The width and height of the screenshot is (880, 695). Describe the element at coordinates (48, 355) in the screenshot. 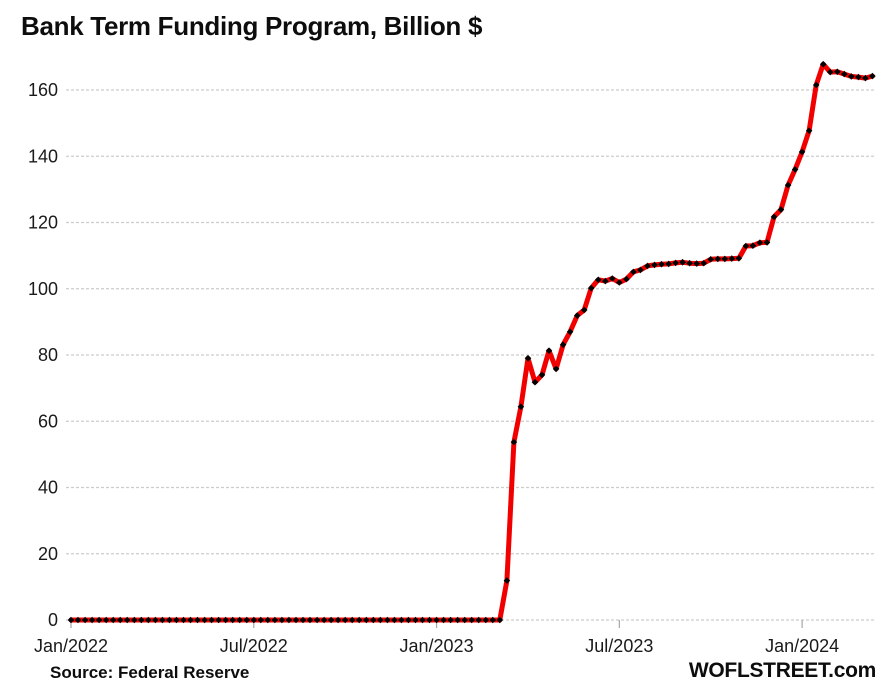

I see `y-axis-tick-label: 80` at that location.